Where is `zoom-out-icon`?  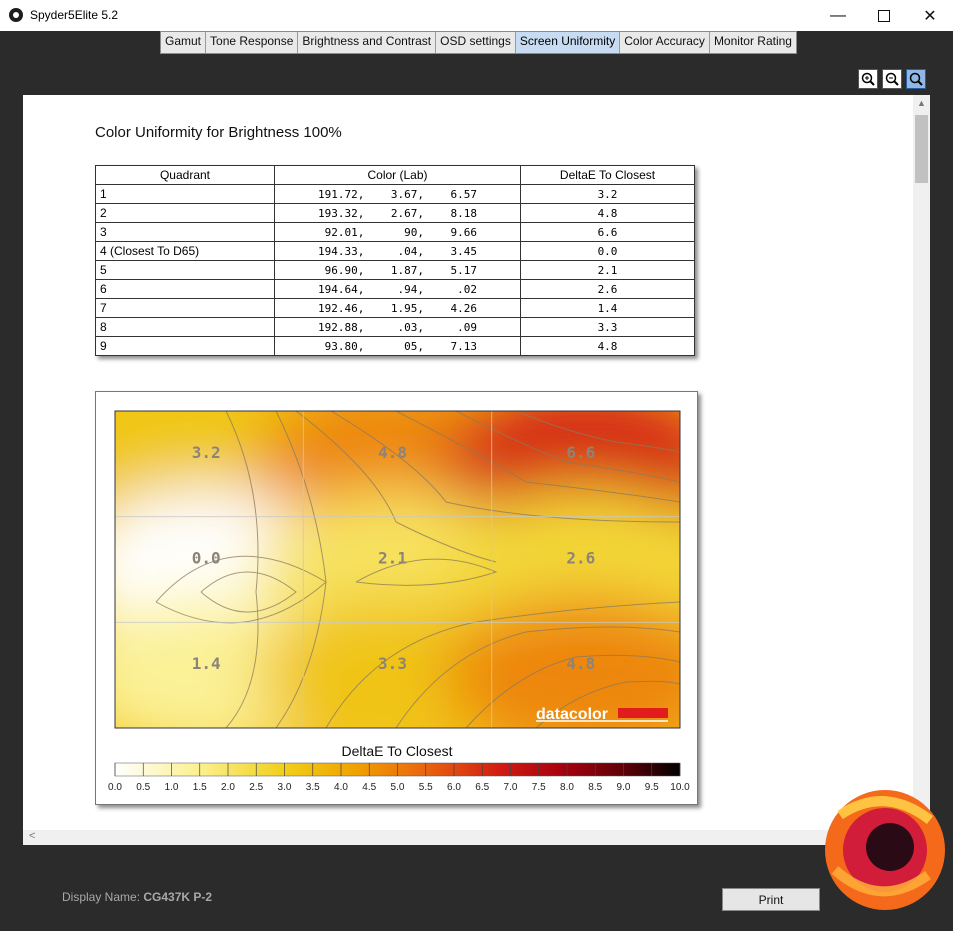 zoom-out-icon is located at coordinates (892, 79).